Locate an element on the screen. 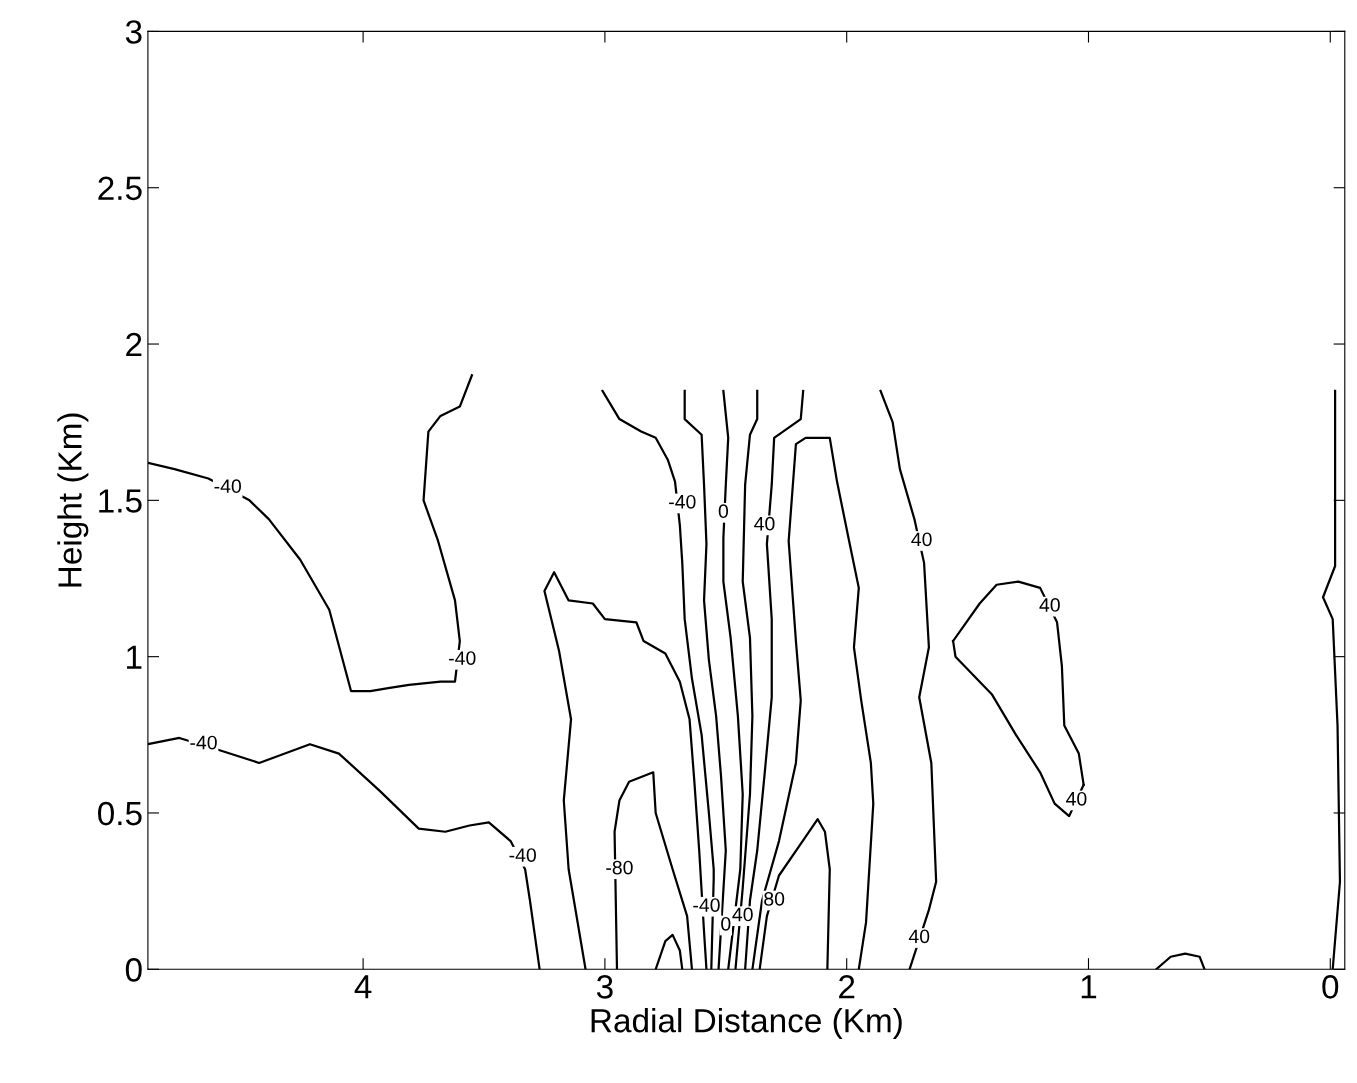  y-tick-label: 2 is located at coordinates (134, 344).